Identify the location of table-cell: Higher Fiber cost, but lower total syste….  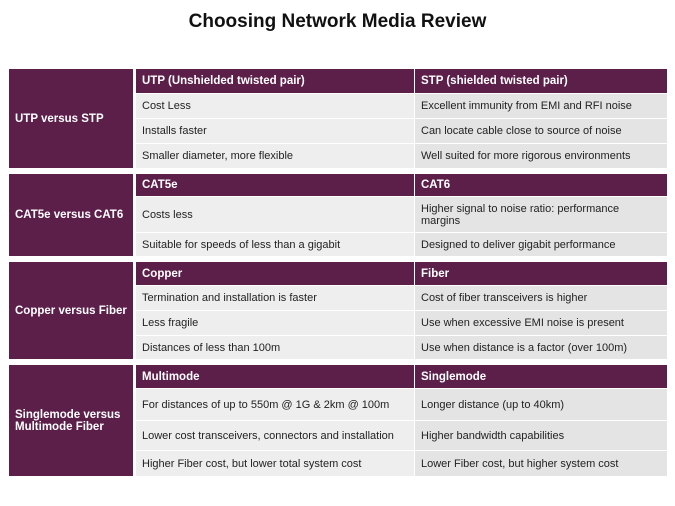
(274, 463).